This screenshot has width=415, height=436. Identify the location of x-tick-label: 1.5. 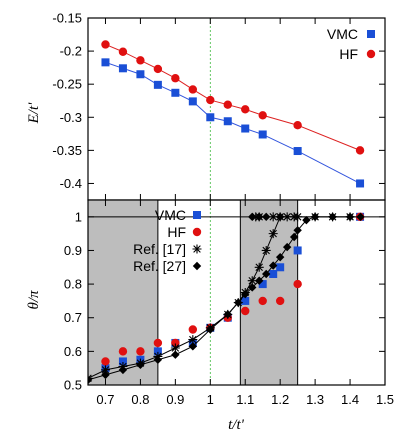
(385, 399).